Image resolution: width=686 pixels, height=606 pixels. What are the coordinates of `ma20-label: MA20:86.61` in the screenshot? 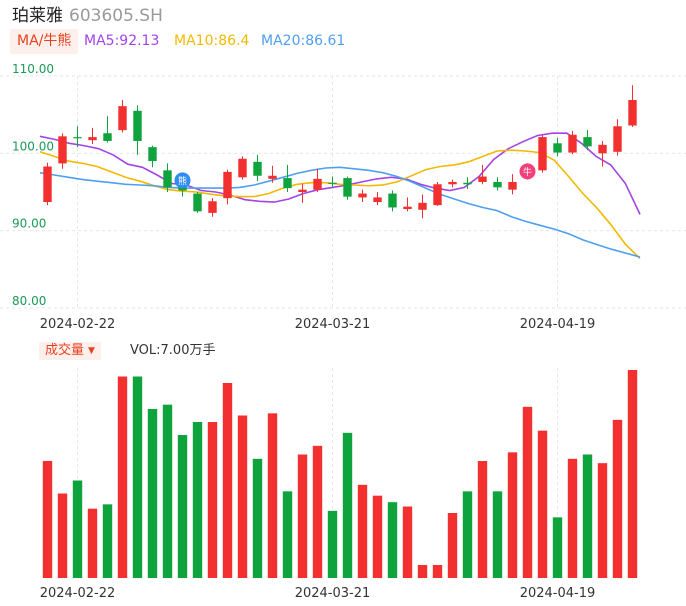 It's located at (303, 41).